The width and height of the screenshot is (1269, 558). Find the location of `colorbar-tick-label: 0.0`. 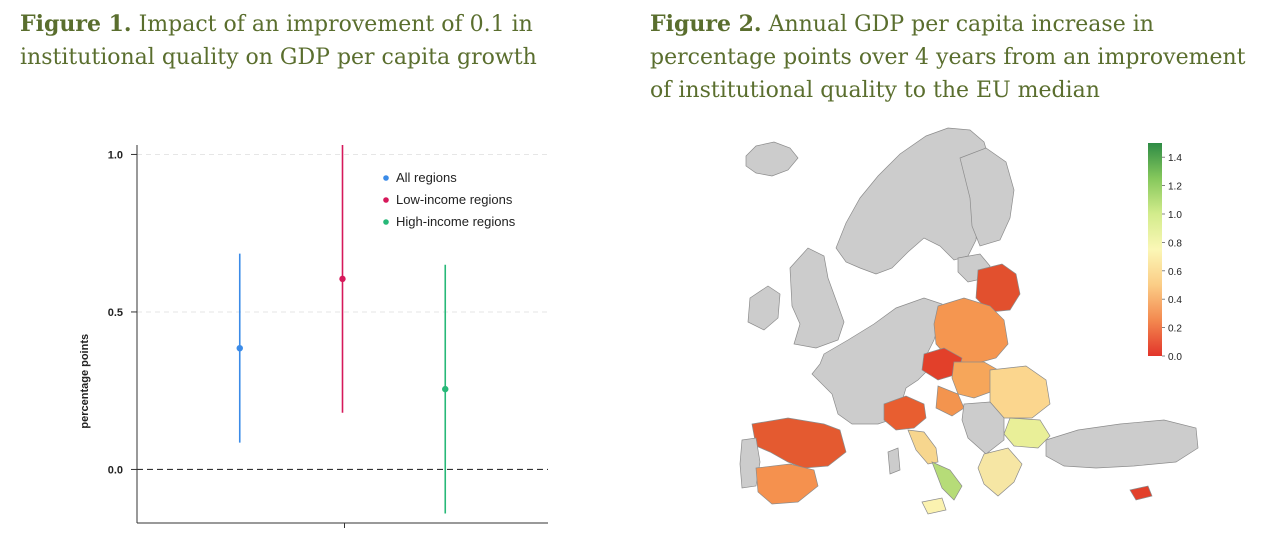

colorbar-tick-label: 0.0 is located at coordinates (1175, 357).